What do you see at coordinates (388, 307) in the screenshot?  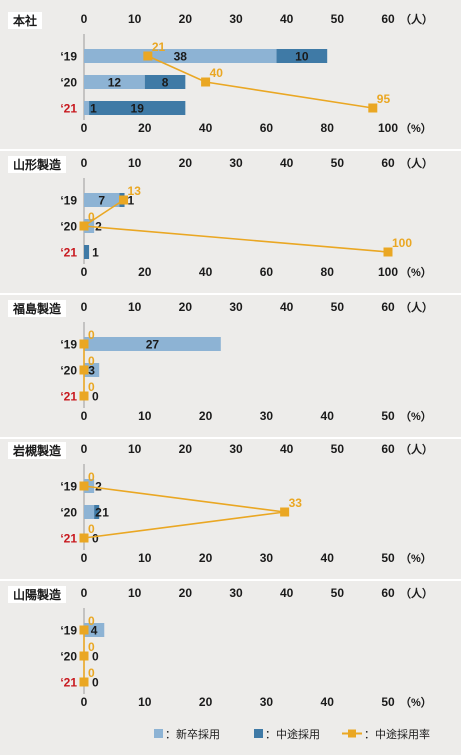 I see `panel-3-top-tick-6: 60` at bounding box center [388, 307].